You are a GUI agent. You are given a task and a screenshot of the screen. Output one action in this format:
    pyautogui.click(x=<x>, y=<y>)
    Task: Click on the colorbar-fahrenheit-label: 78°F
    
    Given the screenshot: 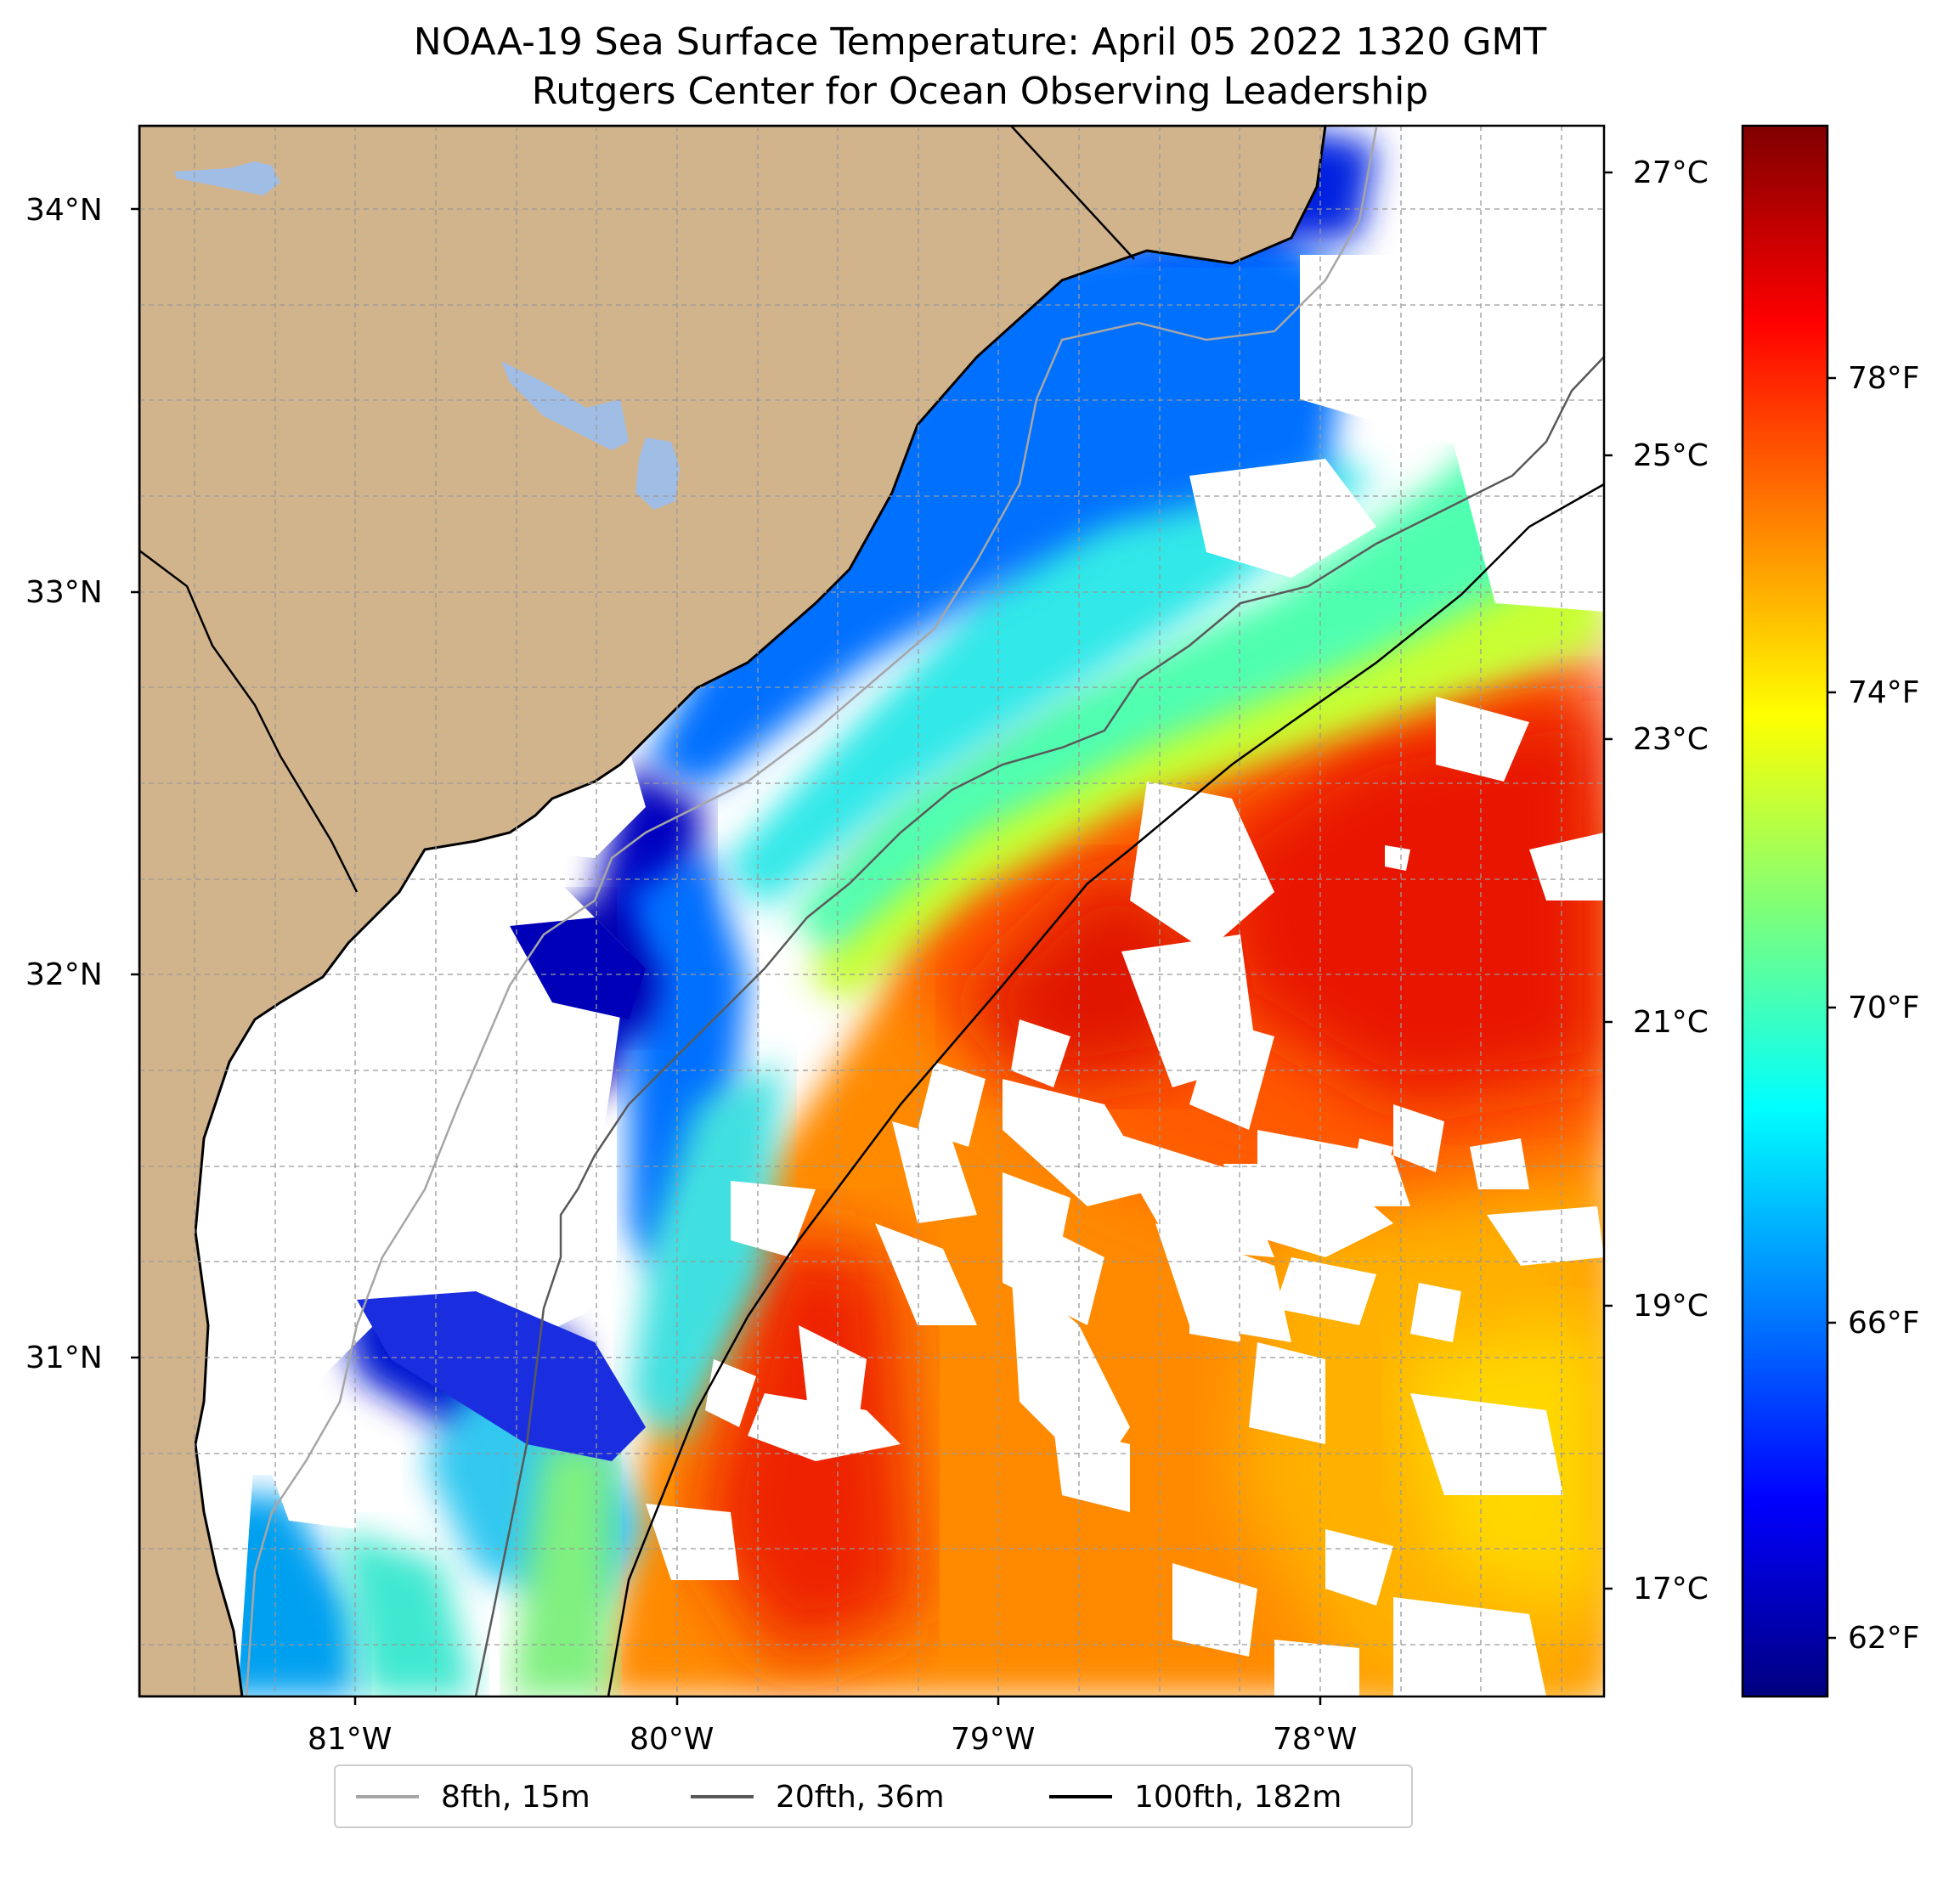 What is the action you would take?
    pyautogui.click(x=1884, y=379)
    